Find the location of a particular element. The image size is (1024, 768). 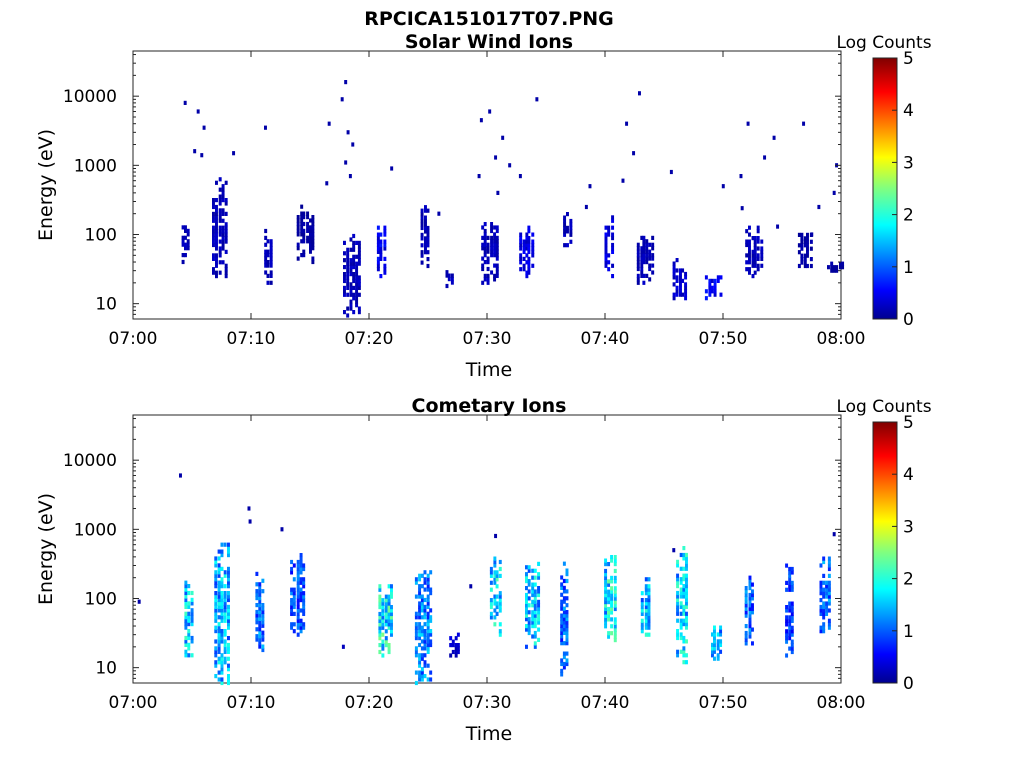

colorbar-tick-label: 5 is located at coordinates (908, 423).